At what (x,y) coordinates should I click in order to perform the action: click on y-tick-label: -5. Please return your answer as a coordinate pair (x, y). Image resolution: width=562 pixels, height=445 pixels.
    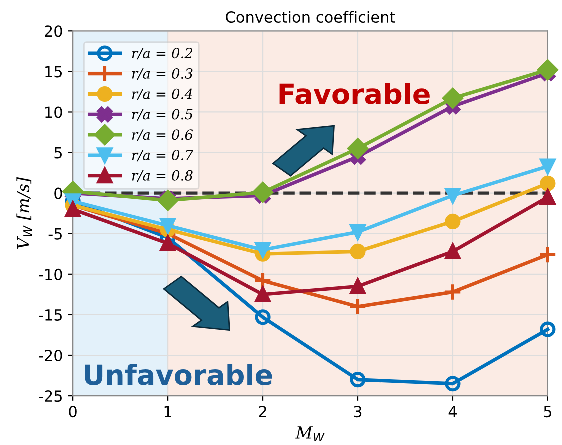
    Looking at the image, I should click on (55, 234).